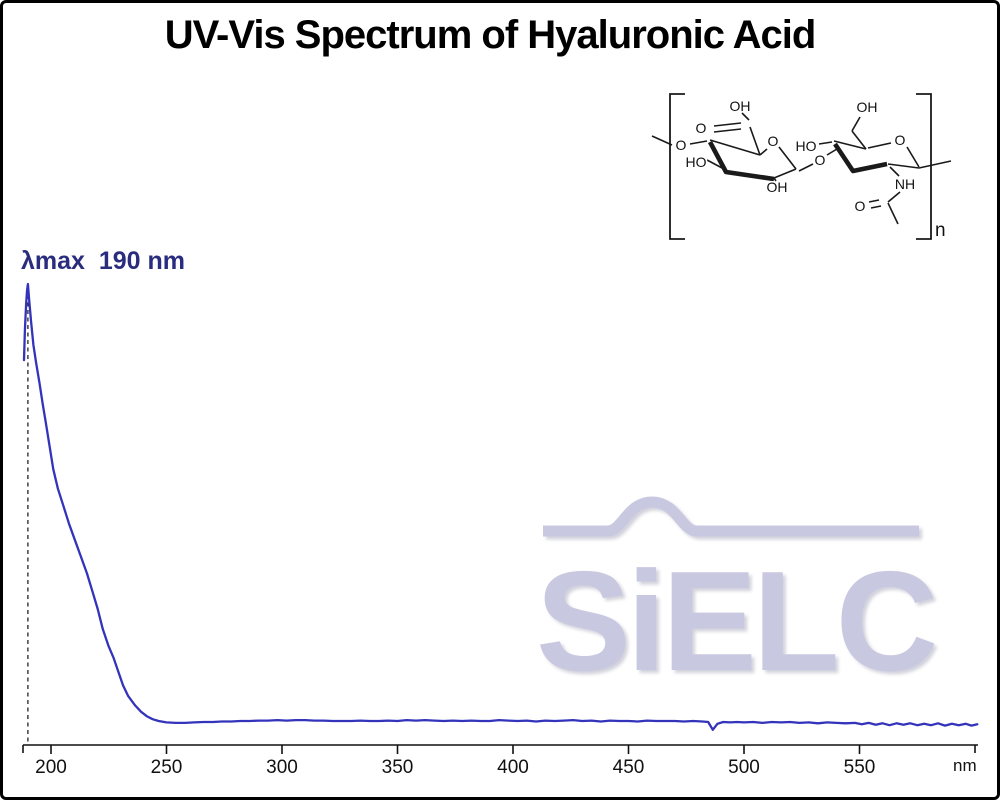 The height and width of the screenshot is (800, 1000). I want to click on left-bracket, so click(677, 166).